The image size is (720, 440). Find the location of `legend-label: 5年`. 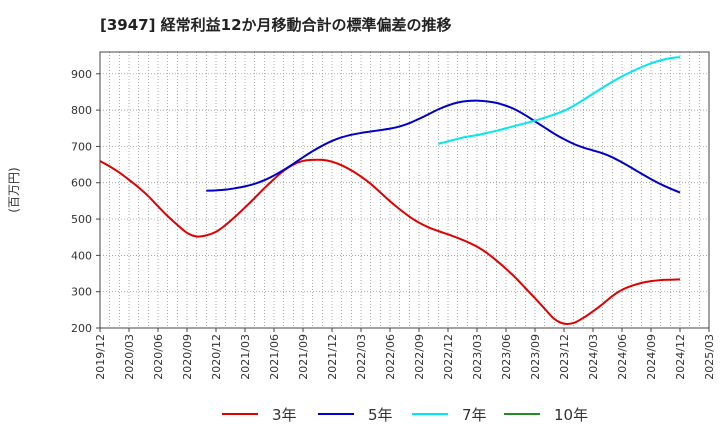

legend-label: 5年 is located at coordinates (380, 414).